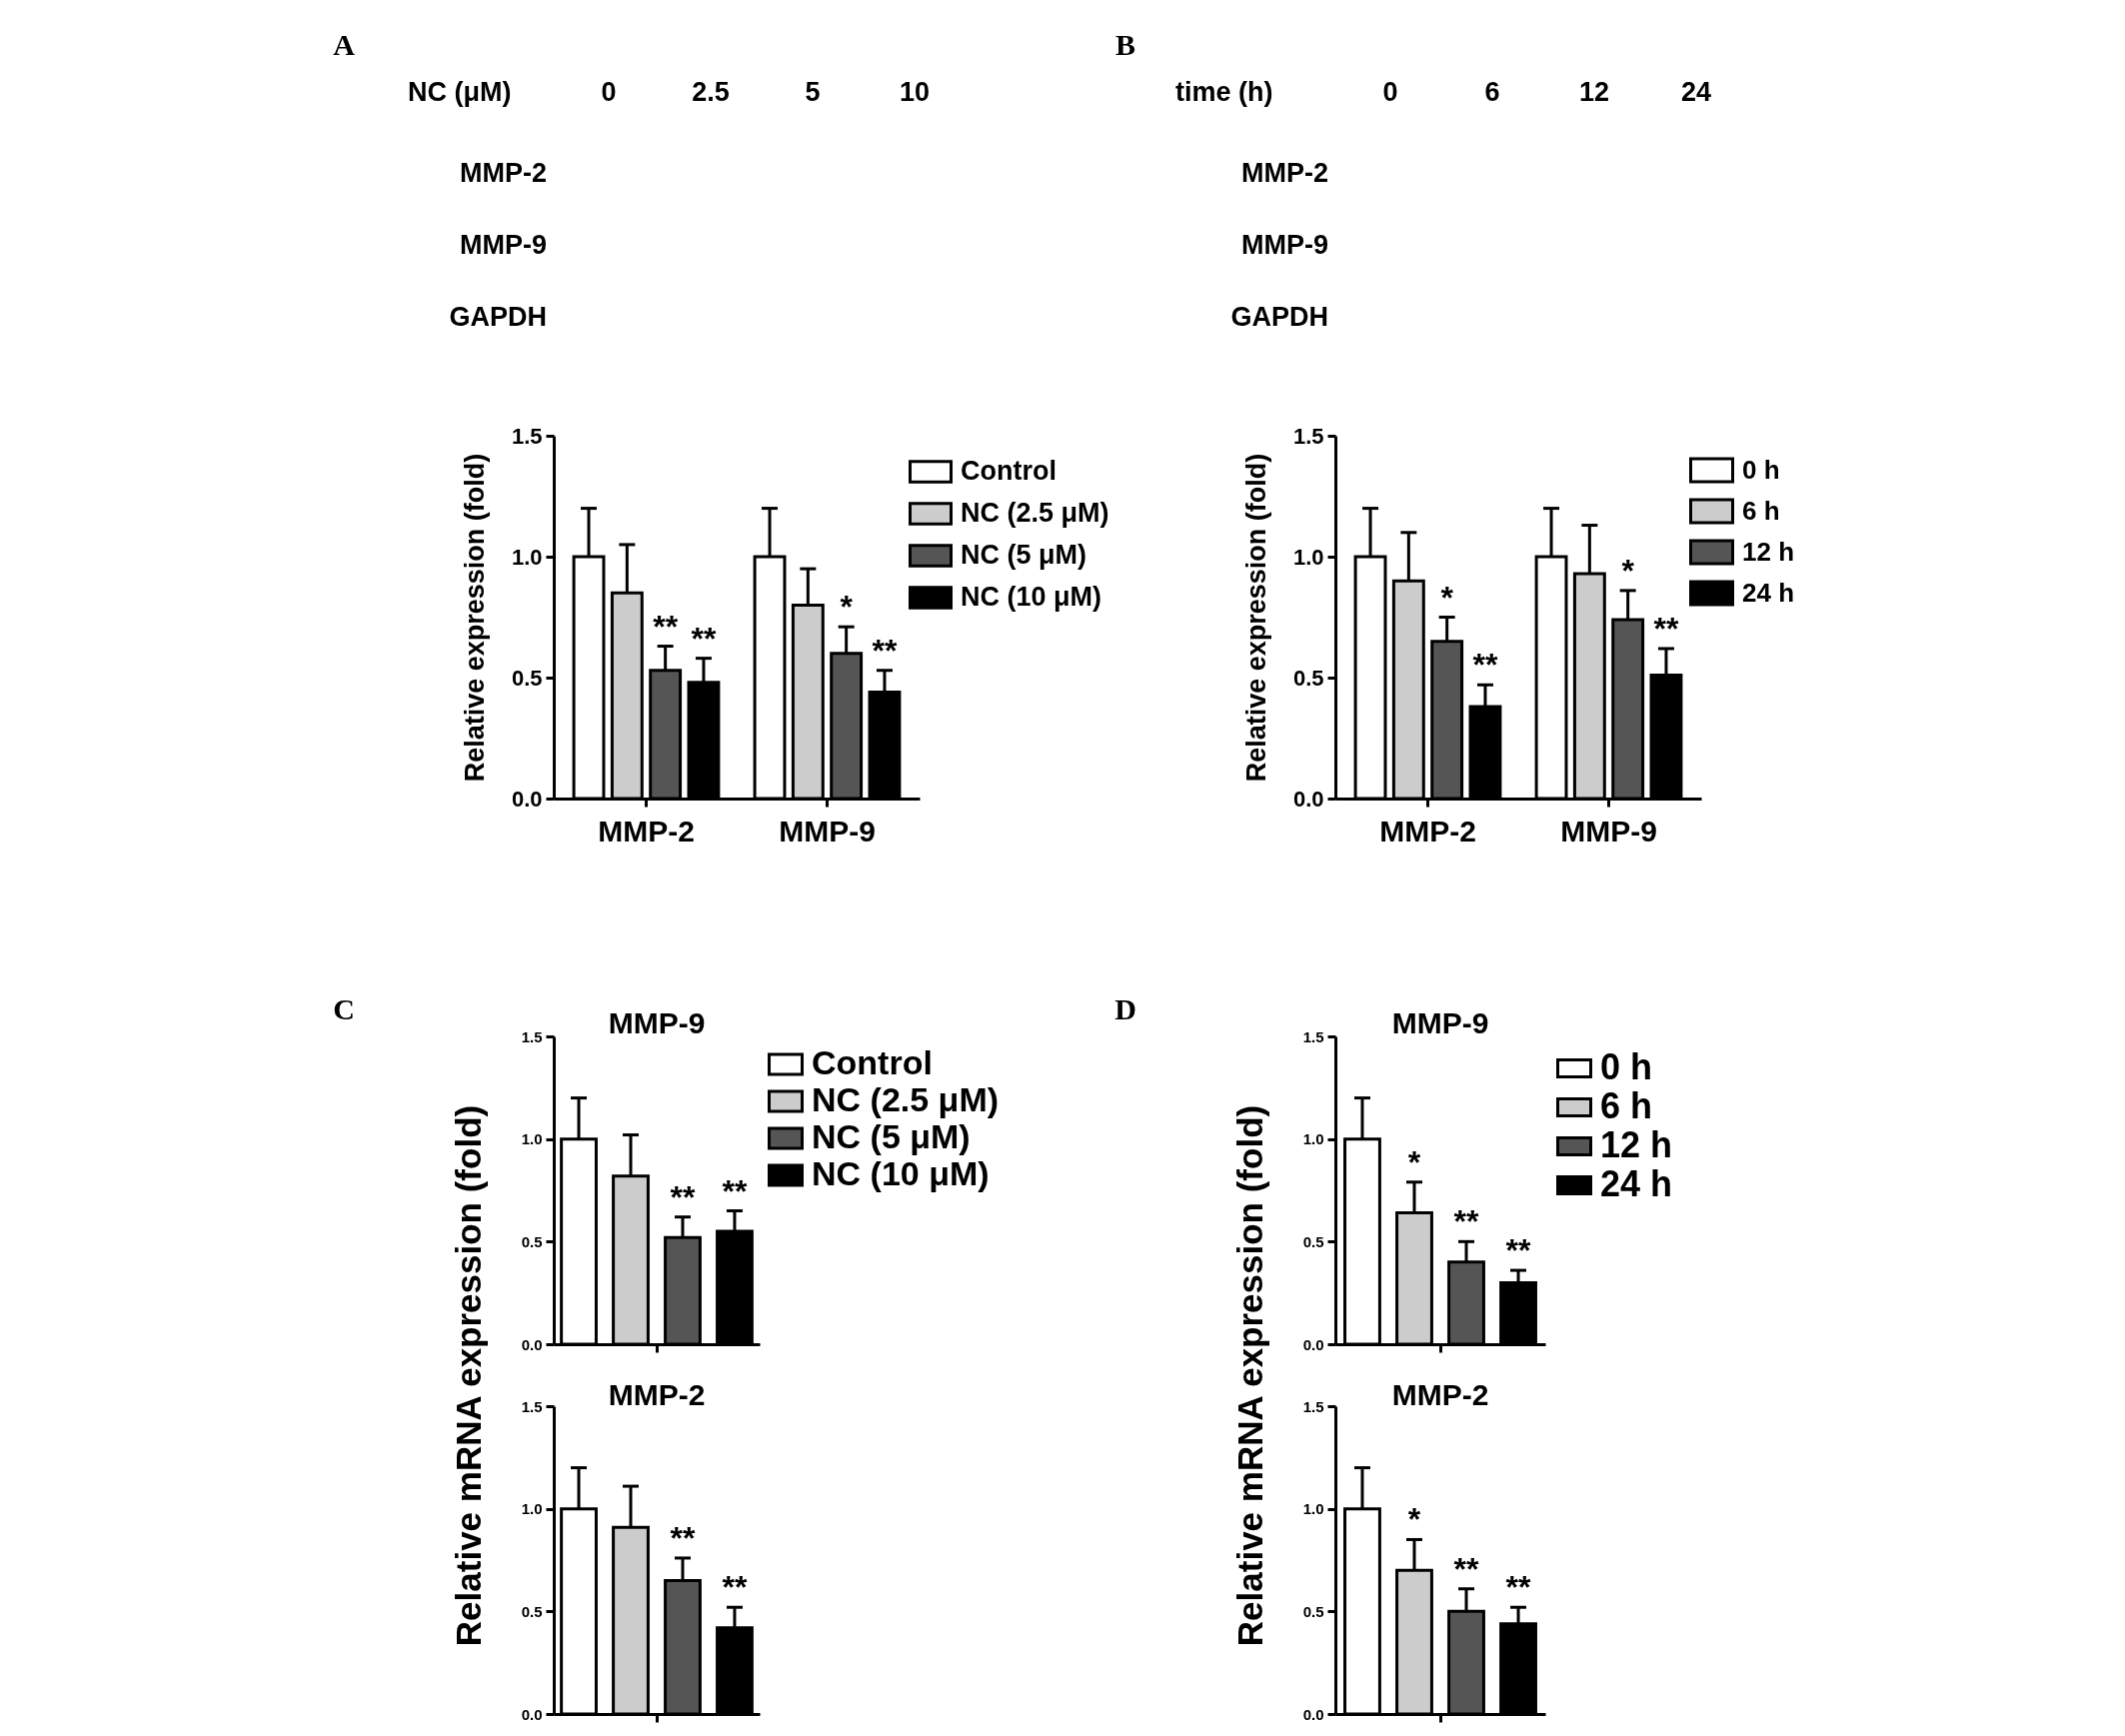 The height and width of the screenshot is (1736, 2125). What do you see at coordinates (1256, 618) in the screenshot?
I see `y-axis-title: Relative expression (fold)` at bounding box center [1256, 618].